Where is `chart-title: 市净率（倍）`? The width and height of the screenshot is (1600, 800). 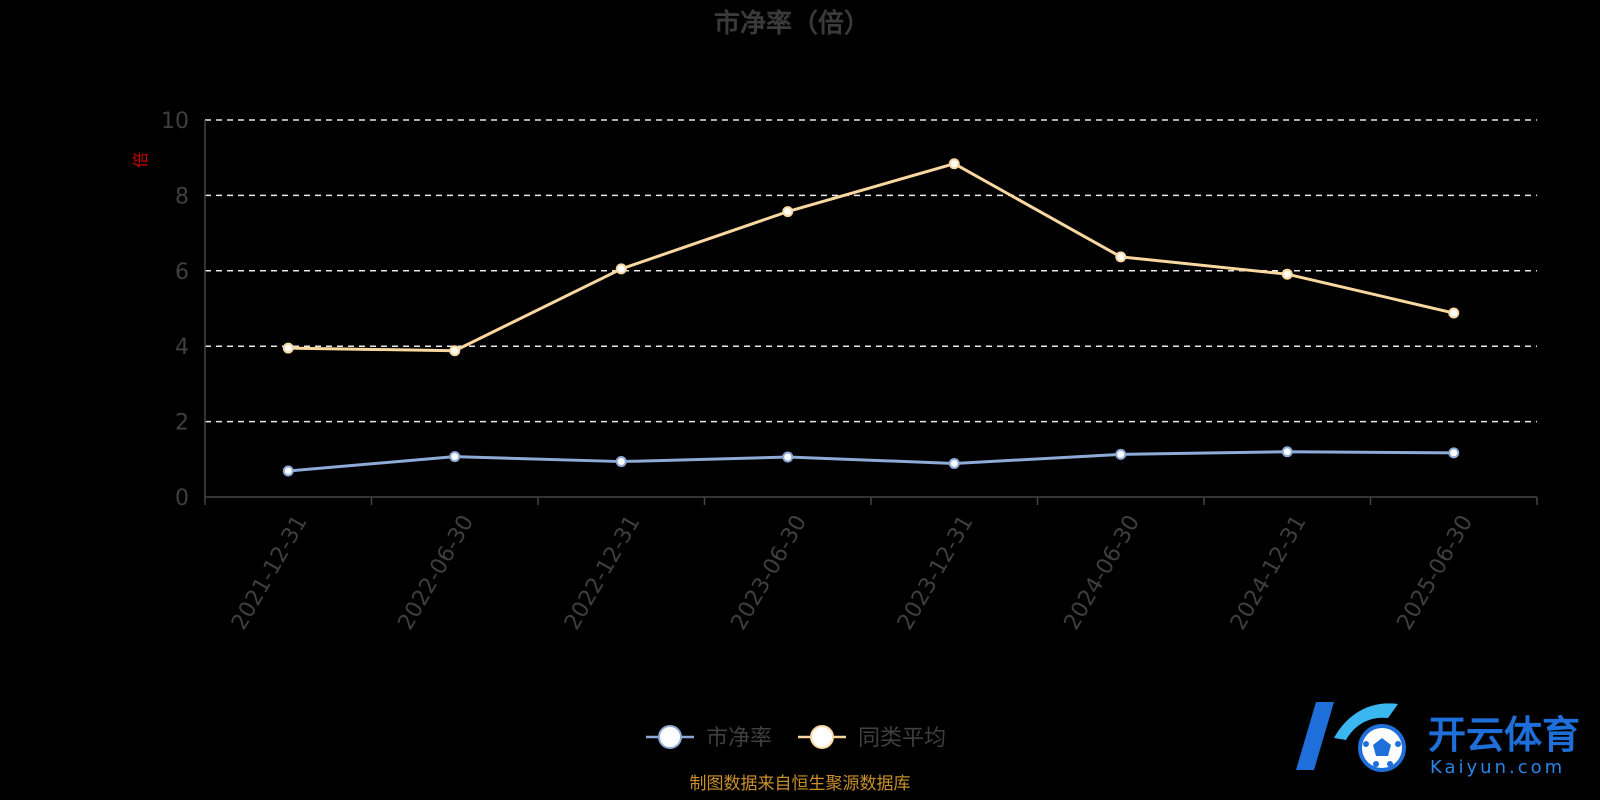
chart-title: 市净率（倍） is located at coordinates (792, 23).